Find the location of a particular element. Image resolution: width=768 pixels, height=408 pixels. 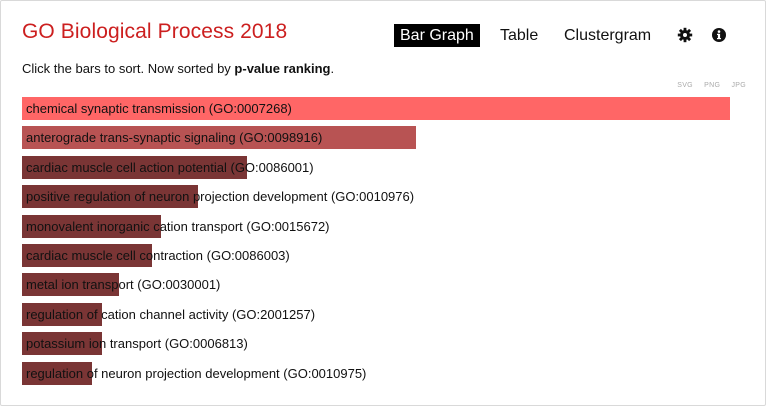

info-icon is located at coordinates (719, 35).